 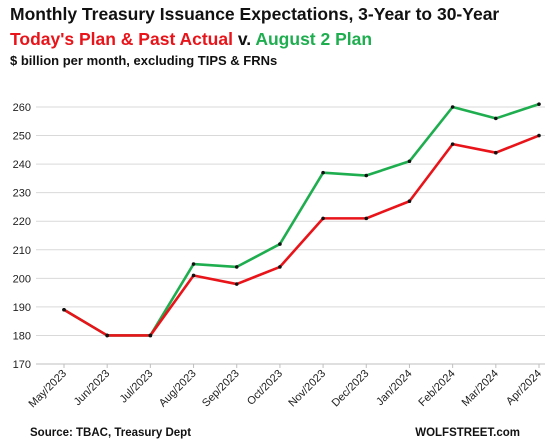 What do you see at coordinates (22, 165) in the screenshot?
I see `y-tick-label: 240` at bounding box center [22, 165].